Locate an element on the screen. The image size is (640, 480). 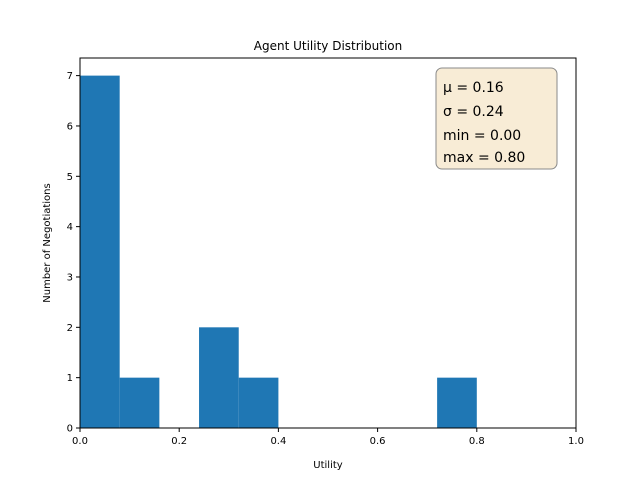
x-tick-label: 0.2 is located at coordinates (179, 441).